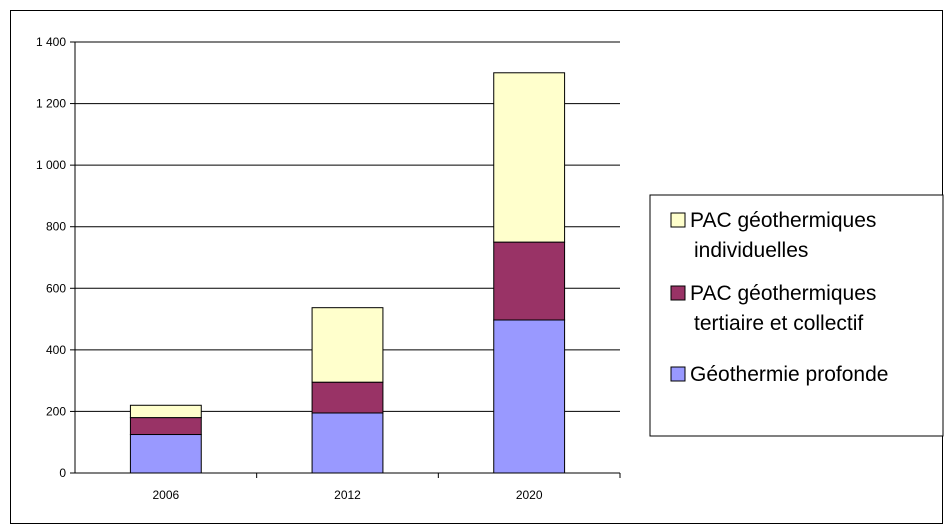 This screenshot has height=525, width=944. What do you see at coordinates (529, 495) in the screenshot?
I see `x-tick-label: 2020` at bounding box center [529, 495].